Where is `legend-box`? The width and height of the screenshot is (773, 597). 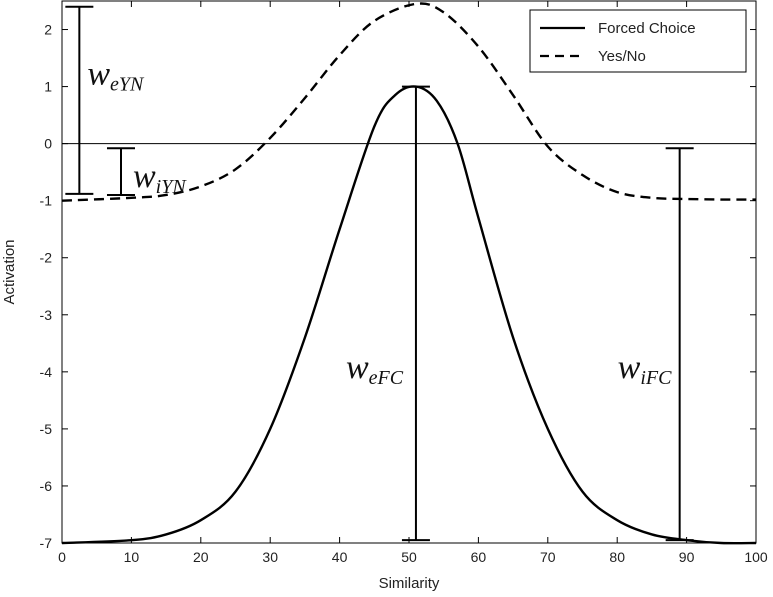
legend-box is located at coordinates (638, 41).